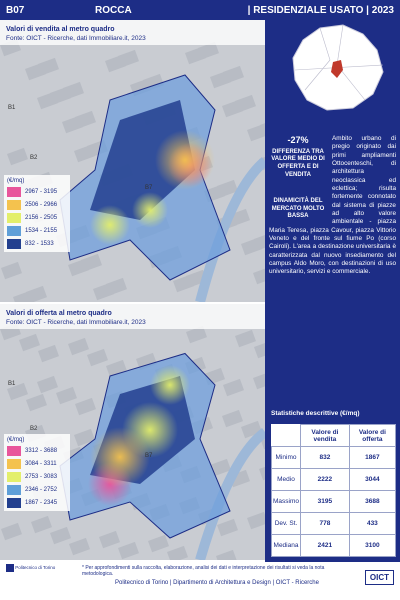  Describe the element at coordinates (325, 545) in the screenshot. I see `value-cell: 2421` at that location.